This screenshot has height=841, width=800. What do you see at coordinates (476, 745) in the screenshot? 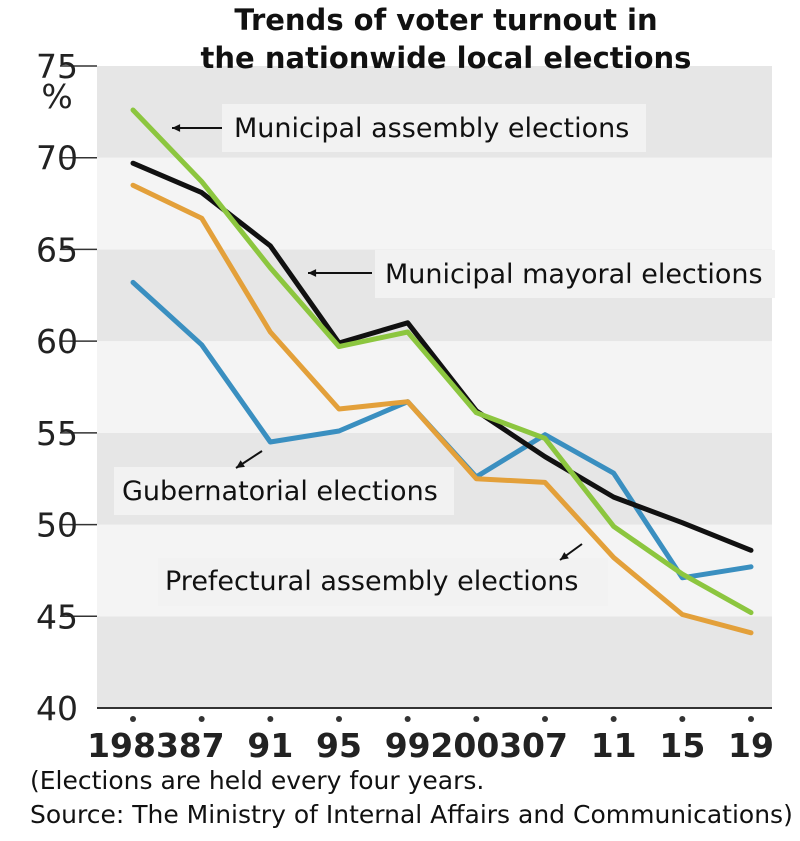
I see `x-tick-label: 2003` at bounding box center [476, 745].